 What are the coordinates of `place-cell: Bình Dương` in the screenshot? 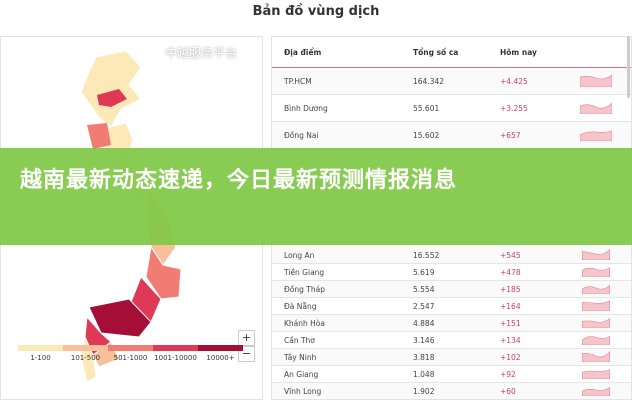 It's located at (306, 108).